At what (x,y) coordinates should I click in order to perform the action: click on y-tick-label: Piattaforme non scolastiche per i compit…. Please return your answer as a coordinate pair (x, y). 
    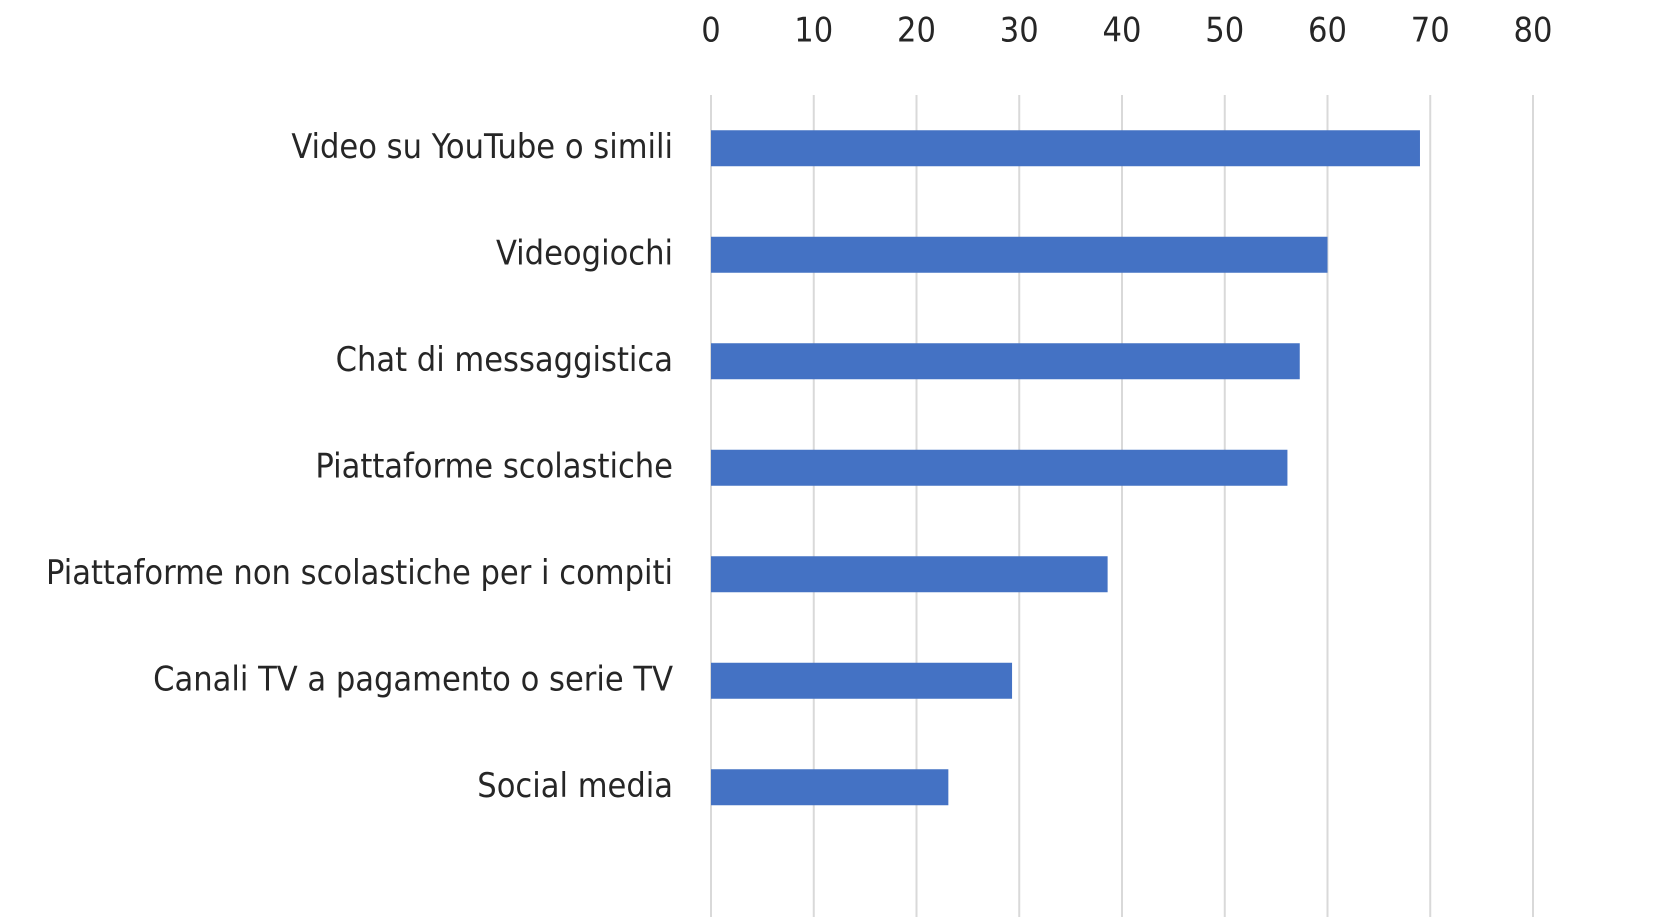
    Looking at the image, I should click on (359, 573).